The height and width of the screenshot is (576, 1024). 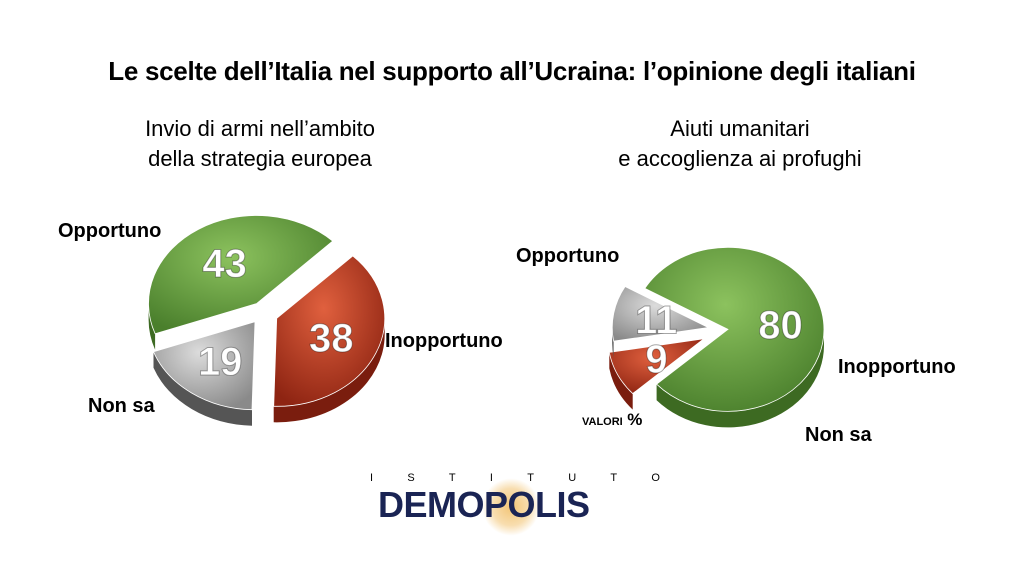 What do you see at coordinates (656, 321) in the screenshot?
I see `pie-1-value-non-sa: 11` at bounding box center [656, 321].